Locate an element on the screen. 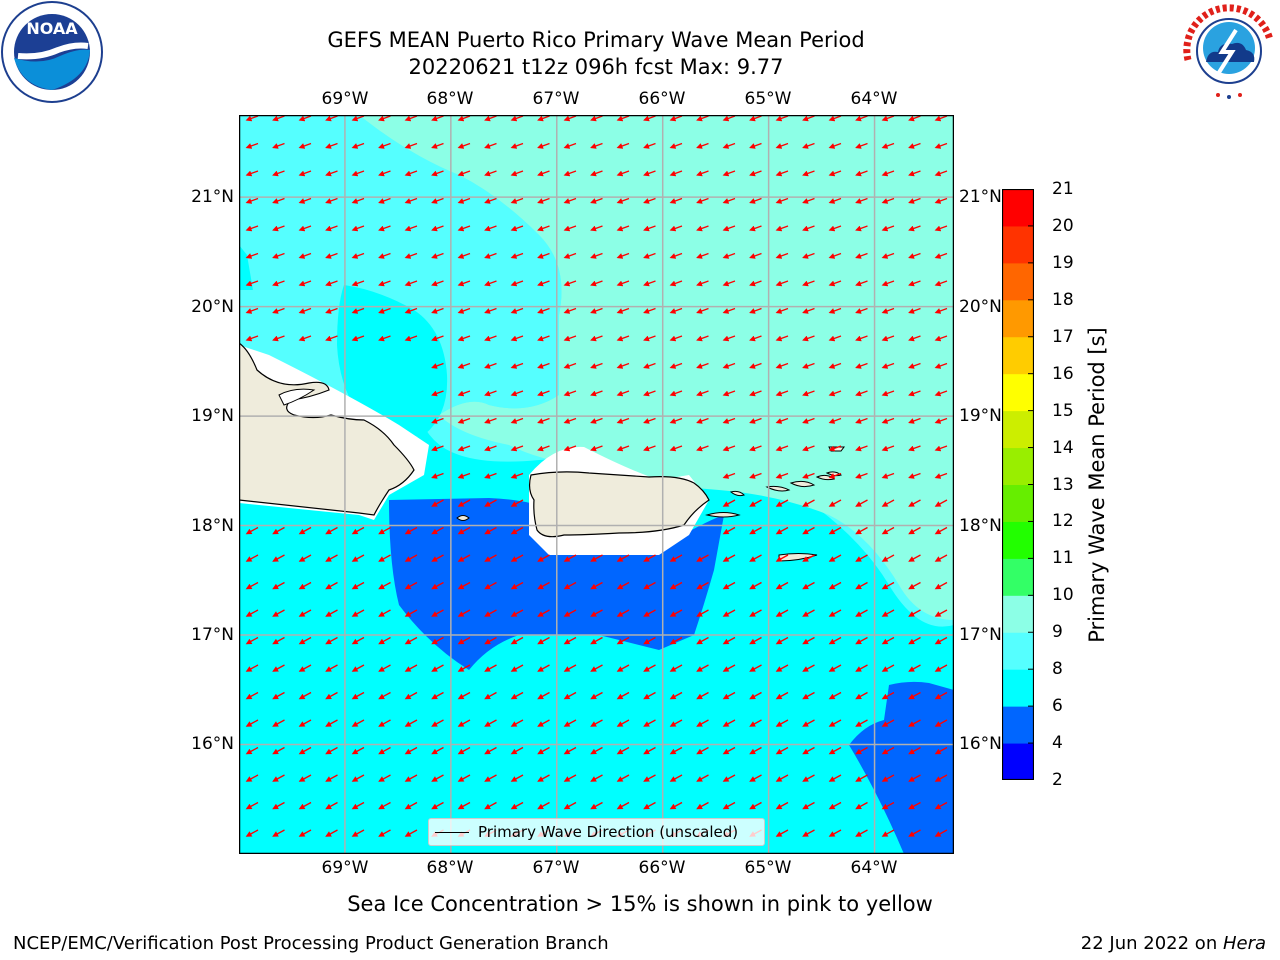 This screenshot has height=960, width=1280. colorbar-tick-label: 18 is located at coordinates (1063, 299).